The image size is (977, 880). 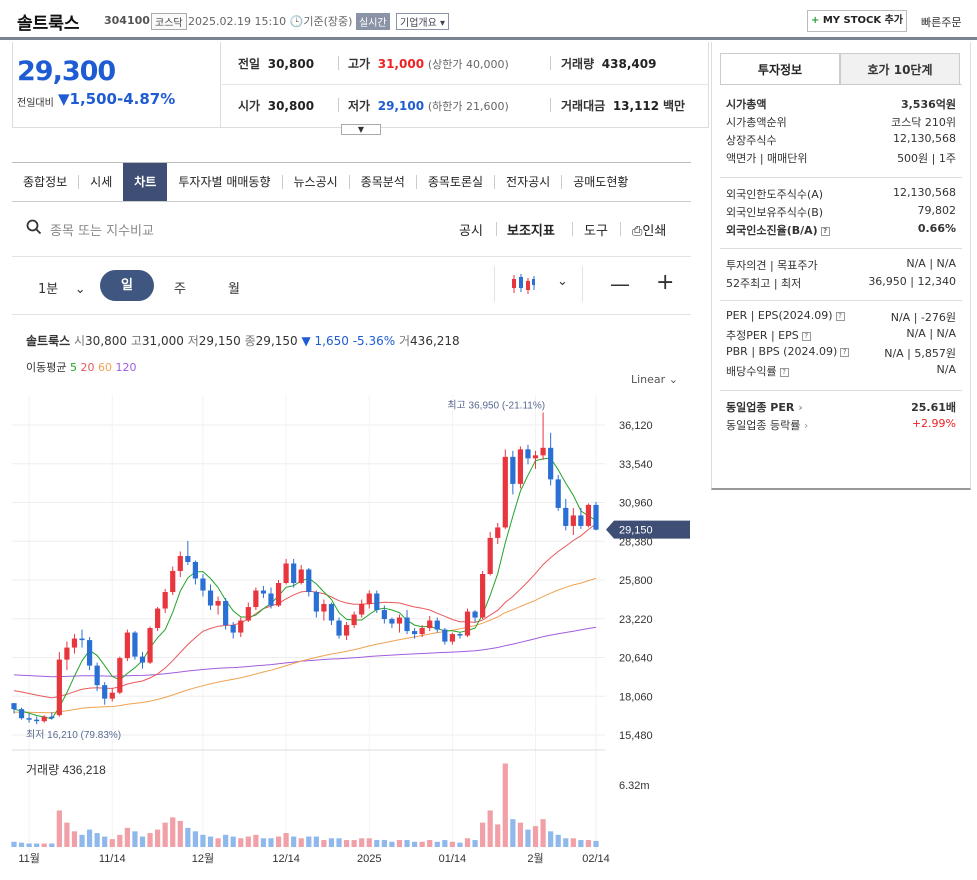 I want to click on disclosure-button: 공시, so click(x=471, y=231).